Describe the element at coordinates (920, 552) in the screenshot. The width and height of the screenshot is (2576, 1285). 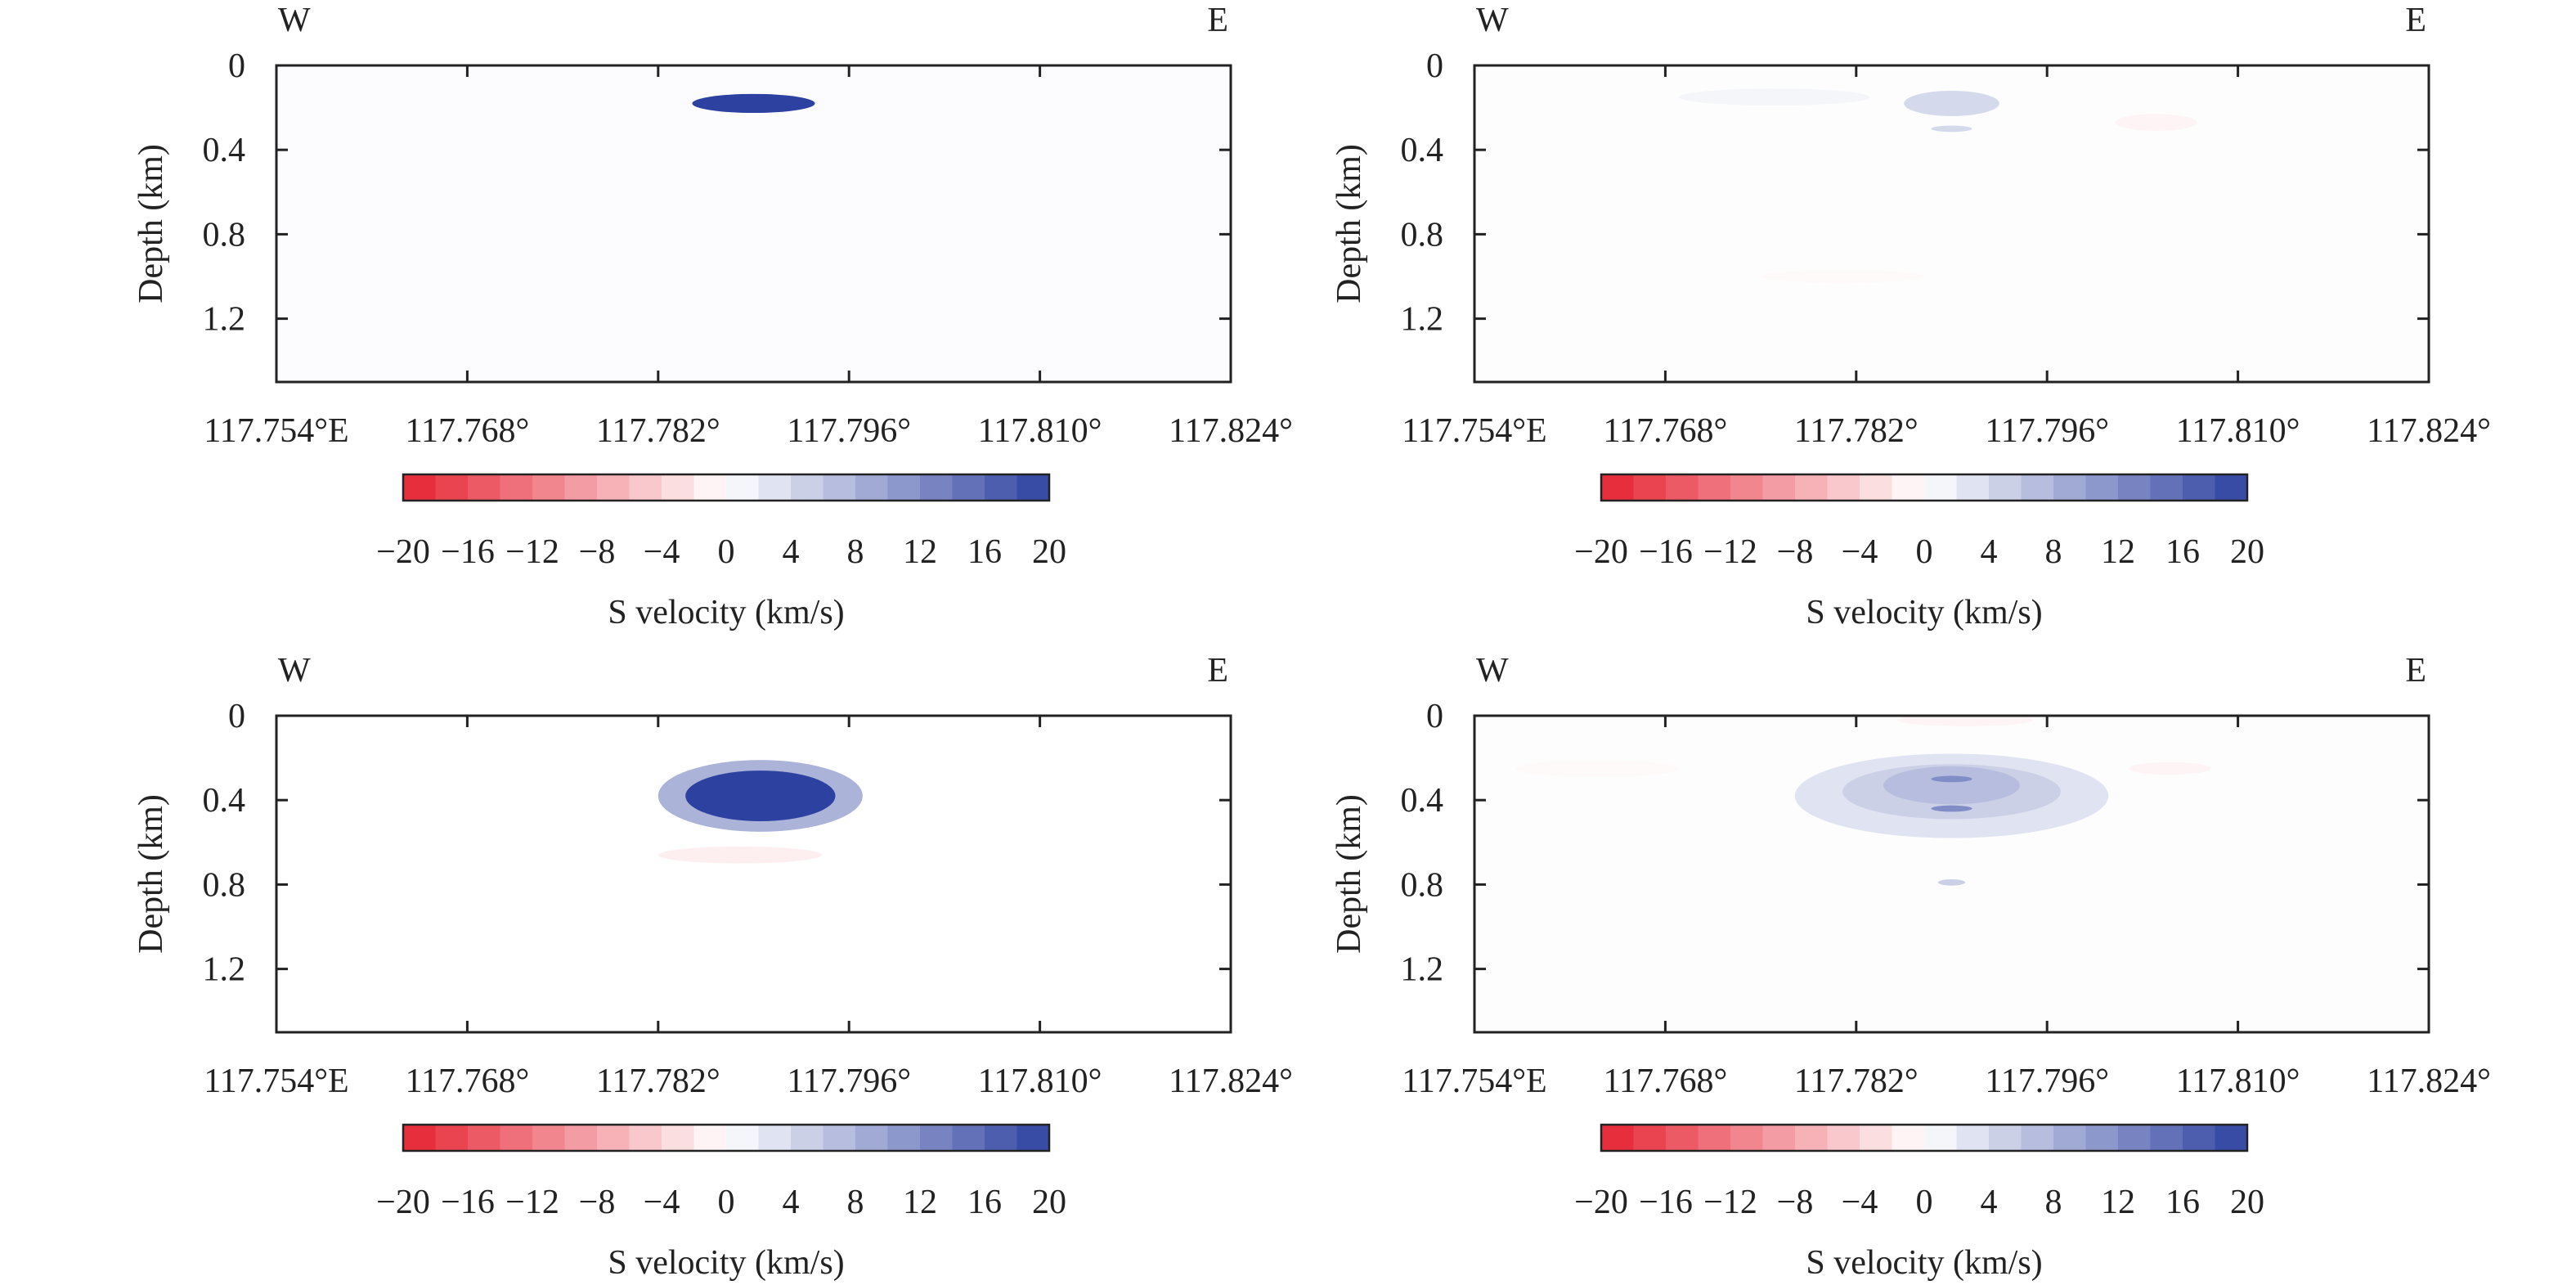
I see `colorbar-tick-label: 12` at that location.